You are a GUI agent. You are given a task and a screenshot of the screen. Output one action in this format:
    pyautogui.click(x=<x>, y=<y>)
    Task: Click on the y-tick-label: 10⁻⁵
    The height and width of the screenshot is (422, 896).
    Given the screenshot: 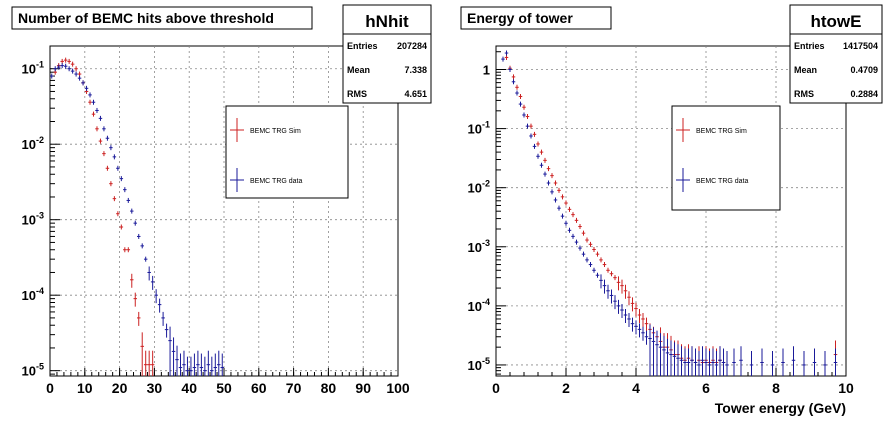 What is the action you would take?
    pyautogui.click(x=479, y=364)
    